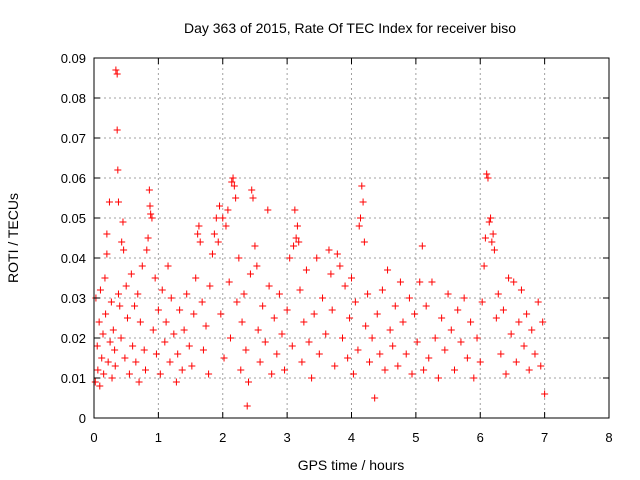 This screenshot has width=640, height=480. What do you see at coordinates (13, 238) in the screenshot?
I see `y-axis-label: ROTI / TECUs` at bounding box center [13, 238].